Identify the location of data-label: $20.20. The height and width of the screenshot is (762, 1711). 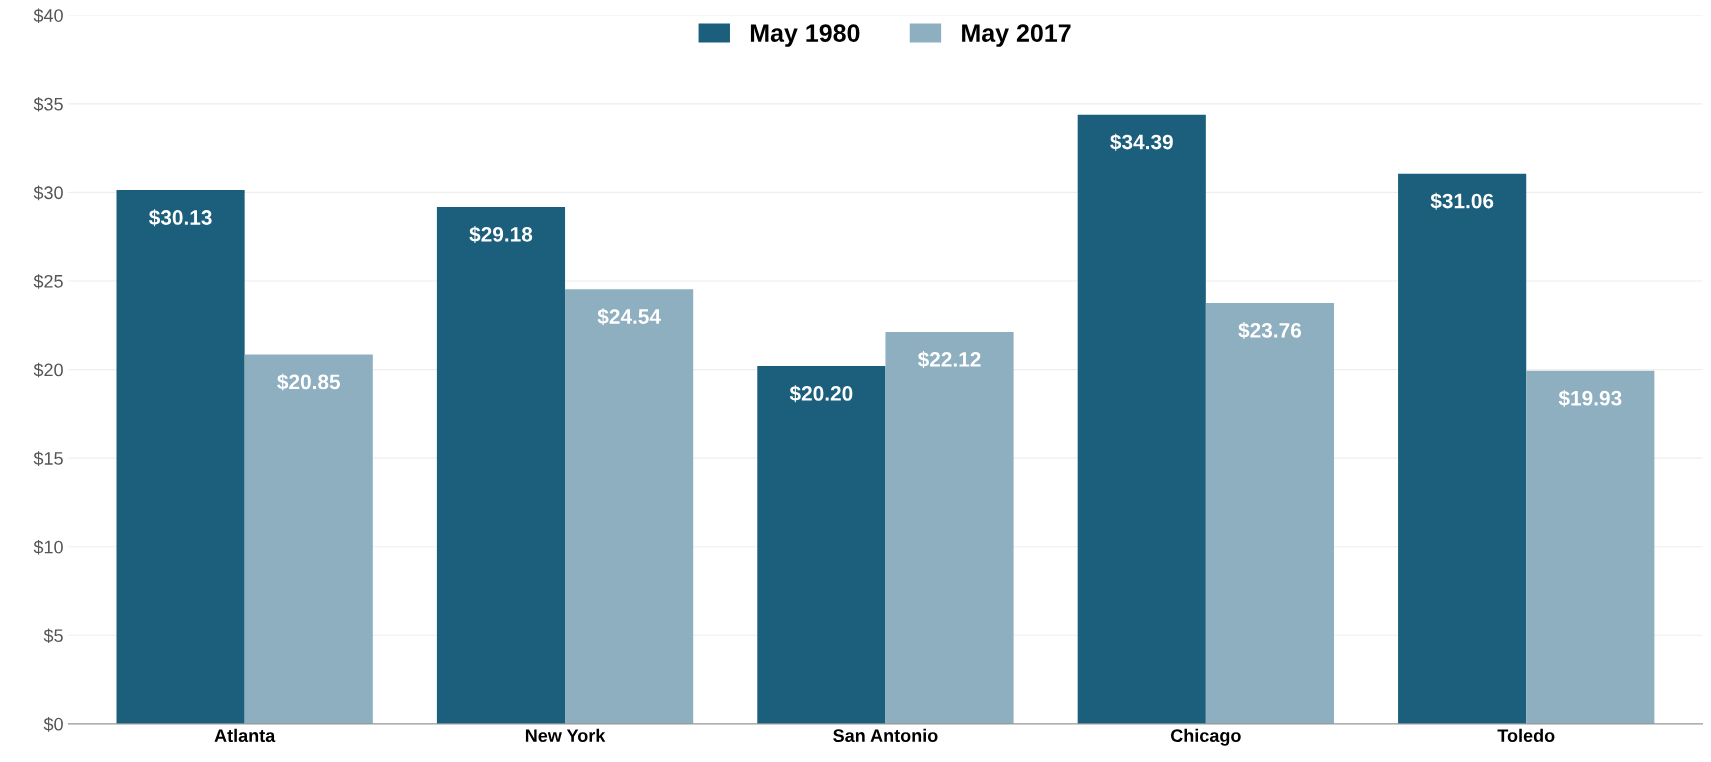
(821, 394).